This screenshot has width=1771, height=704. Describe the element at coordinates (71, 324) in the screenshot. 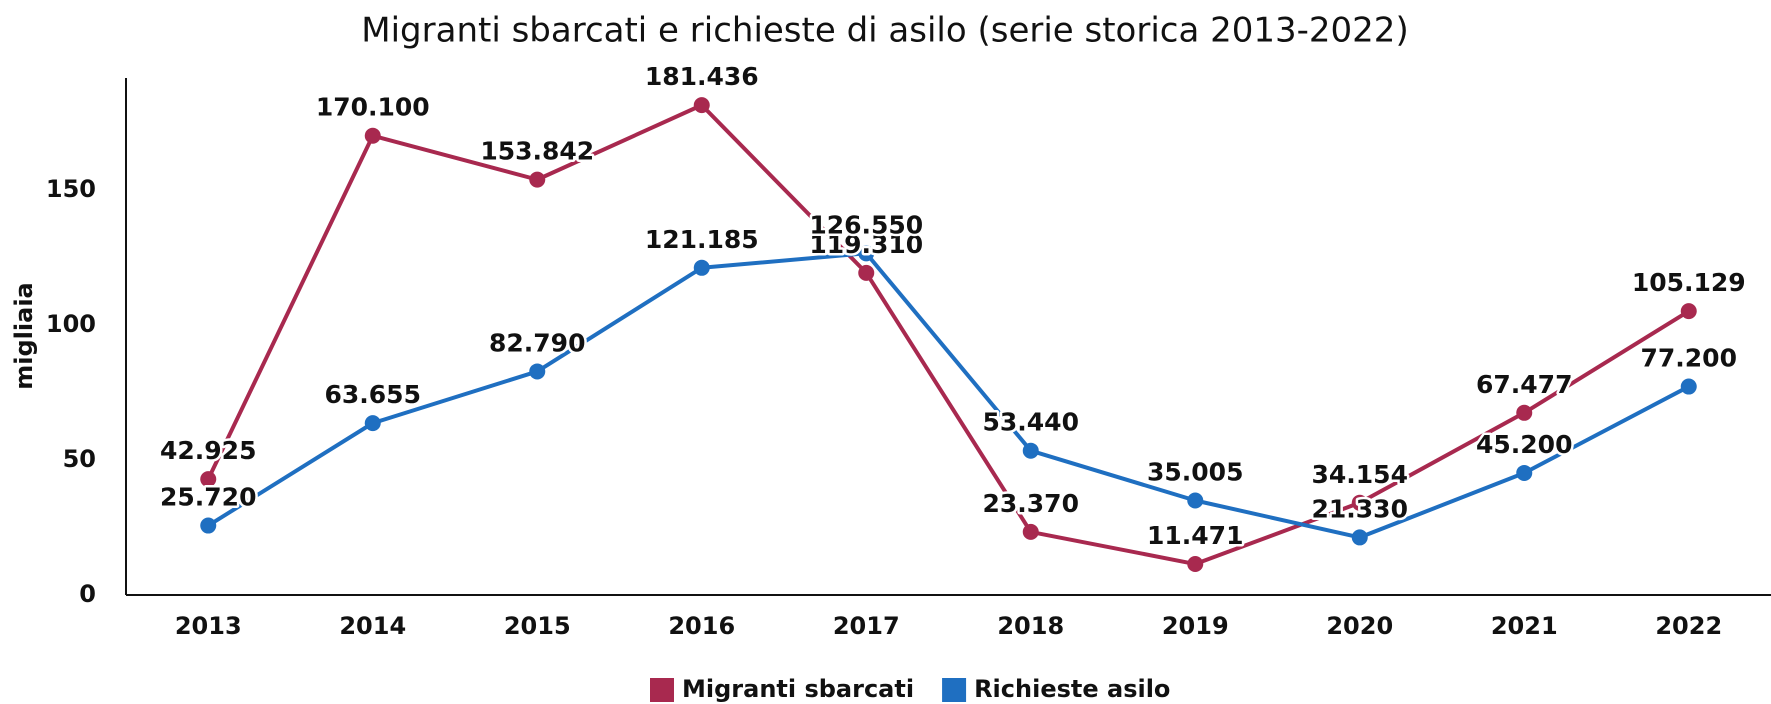

I see `y-tick-label: 100` at that location.